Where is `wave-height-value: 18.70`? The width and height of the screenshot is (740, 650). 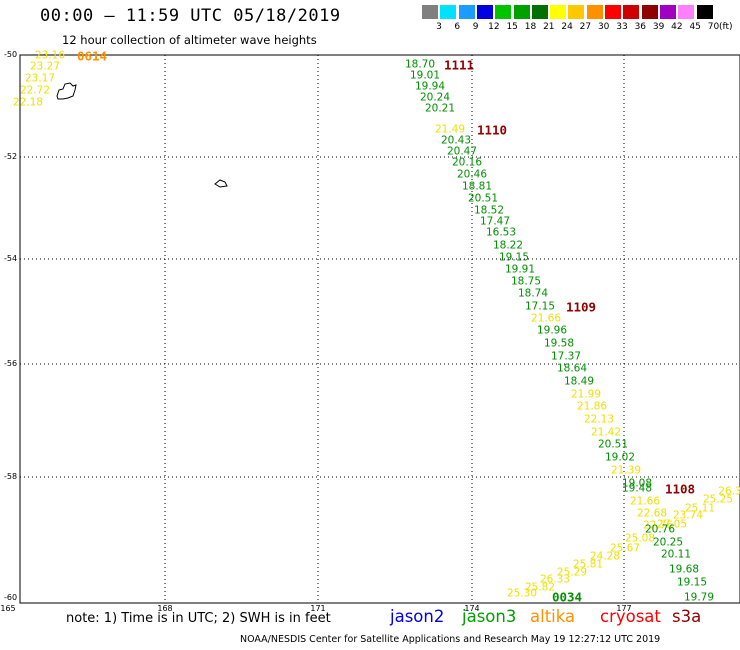 wave-height-value: 18.70 is located at coordinates (420, 64).